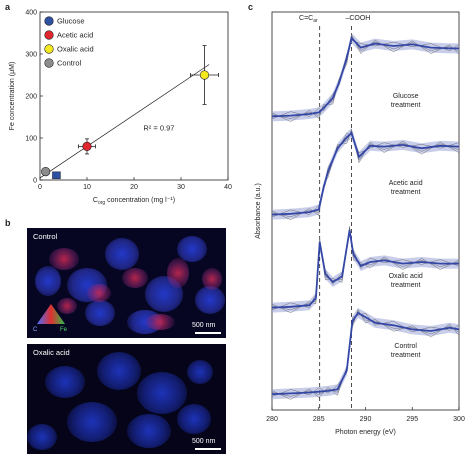 This screenshot has width=473, height=464. Describe the element at coordinates (406, 96) in the screenshot. I see `series-label-line: Glucose` at that location.